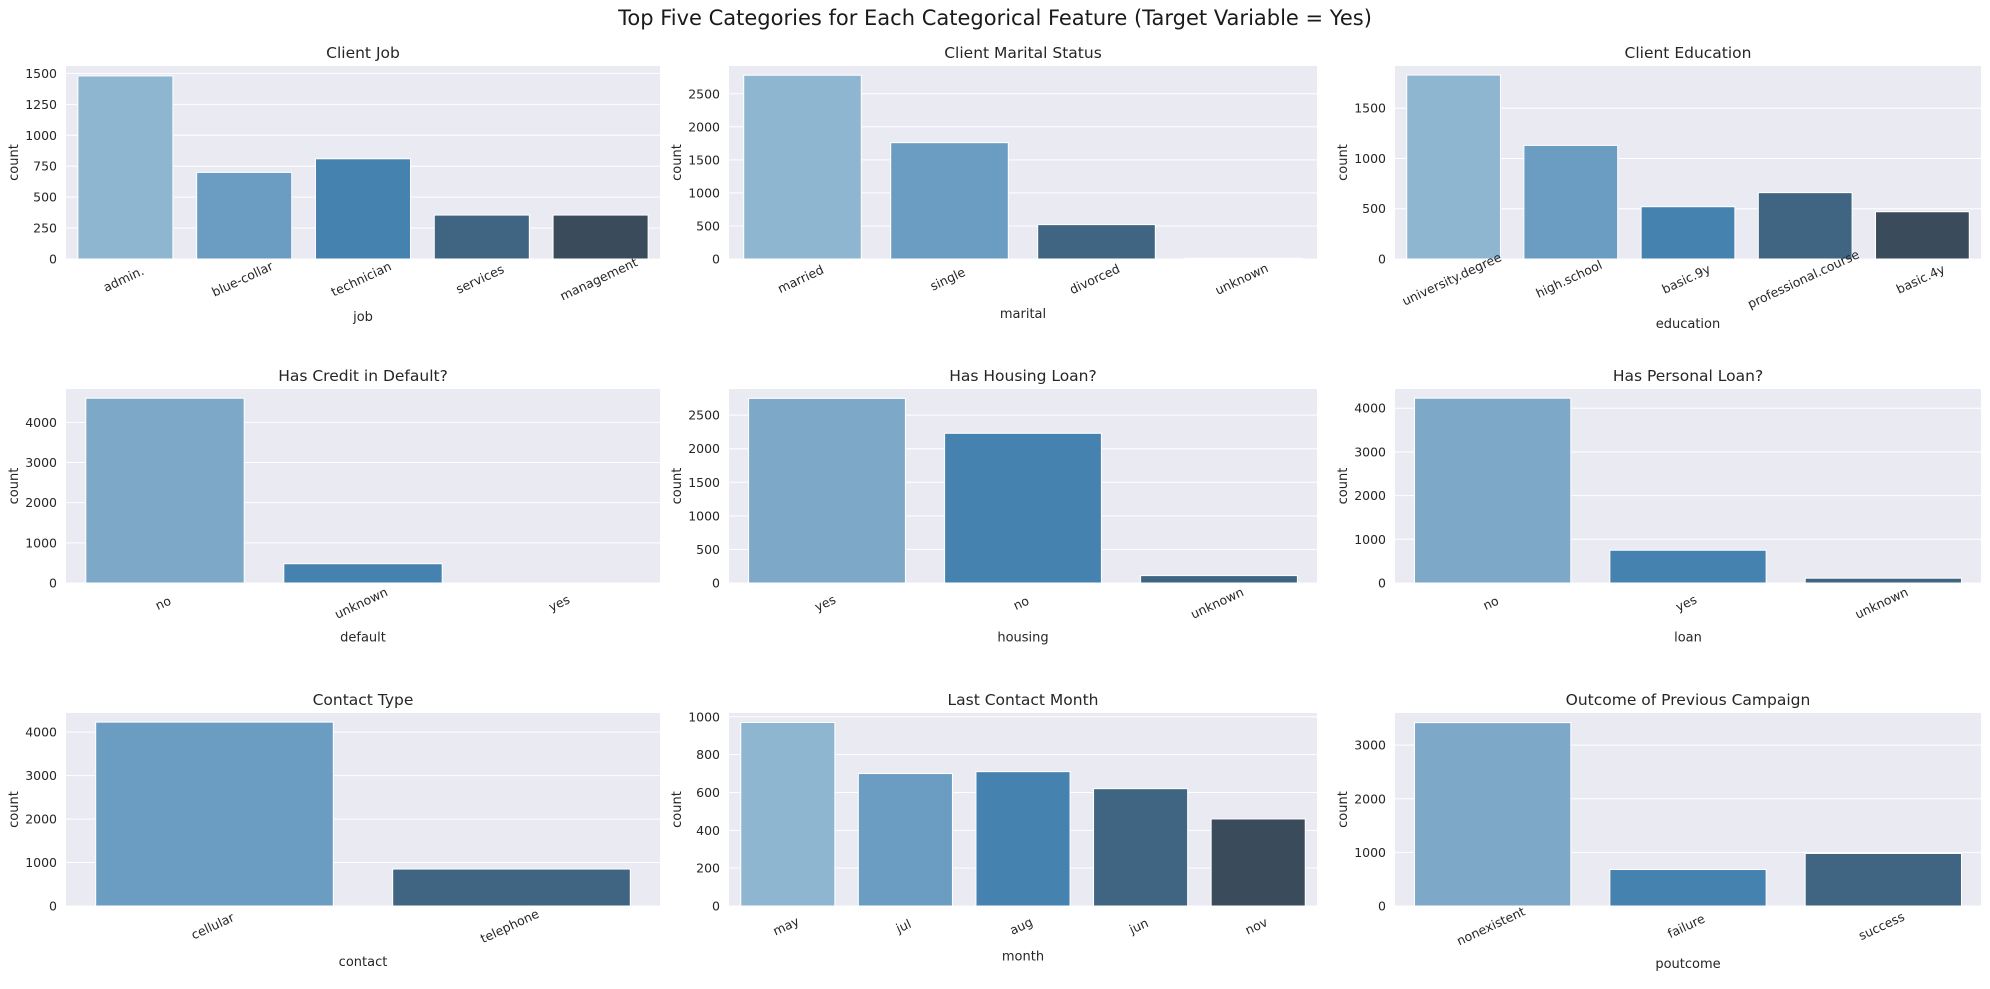 The width and height of the screenshot is (1990, 989). What do you see at coordinates (363, 962) in the screenshot?
I see `x-axis-label: contact` at bounding box center [363, 962].